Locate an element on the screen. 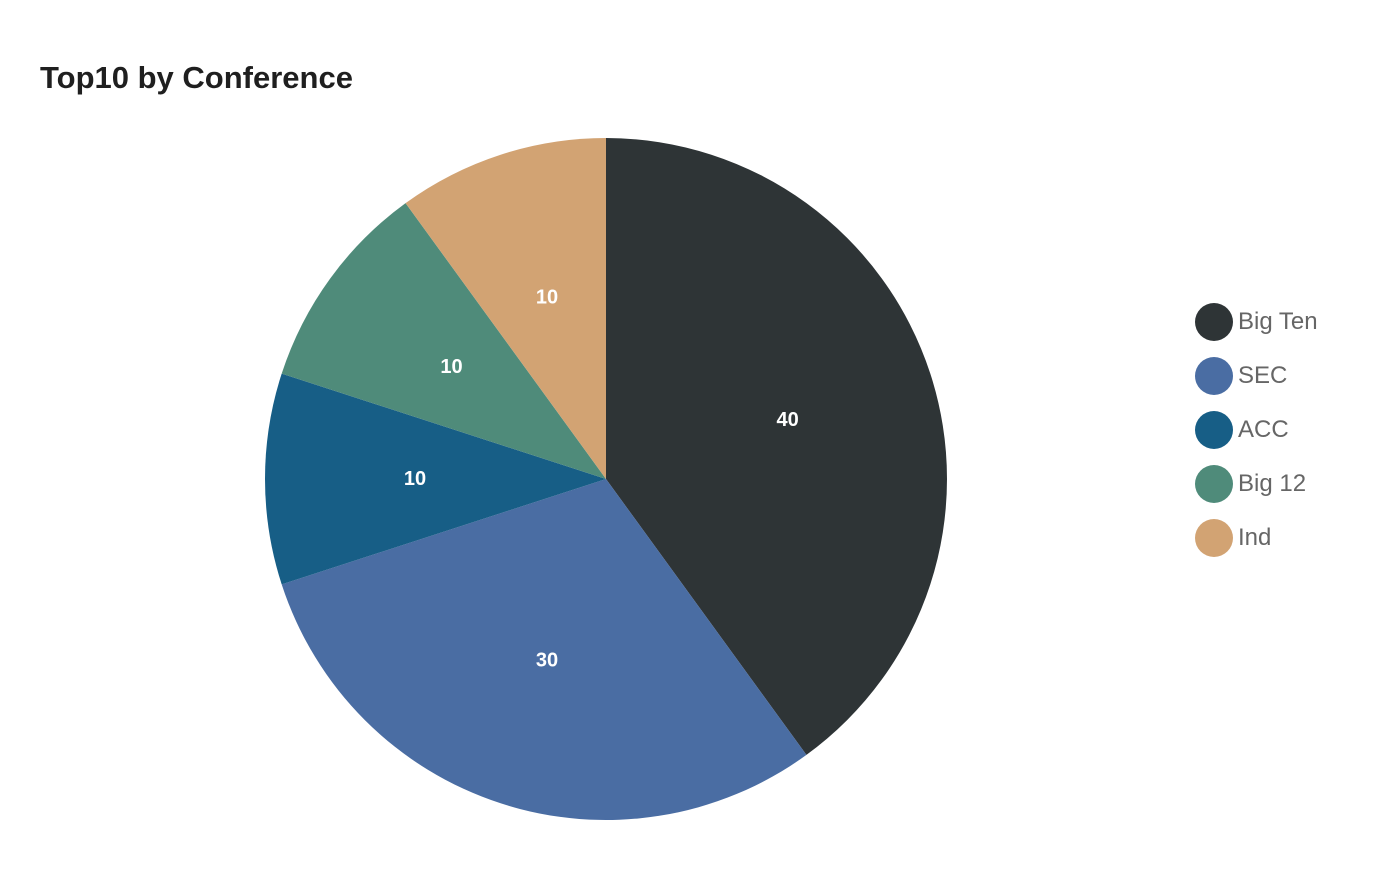  legend: Big Ten SEC ACC Big 12 Ind is located at coordinates (1256, 438).